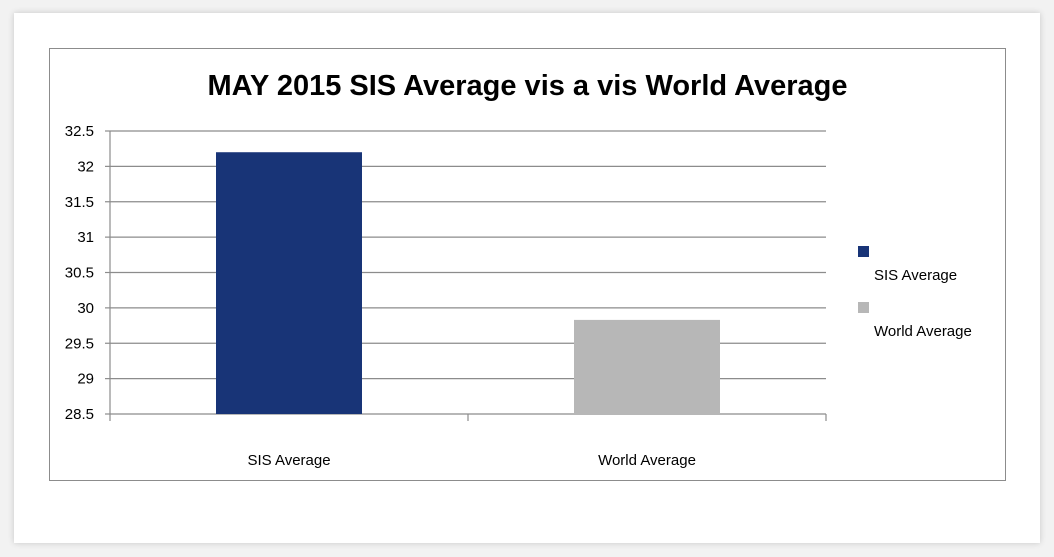 Image resolution: width=1054 pixels, height=557 pixels. I want to click on y-tick-label: 29.5, so click(79, 343).